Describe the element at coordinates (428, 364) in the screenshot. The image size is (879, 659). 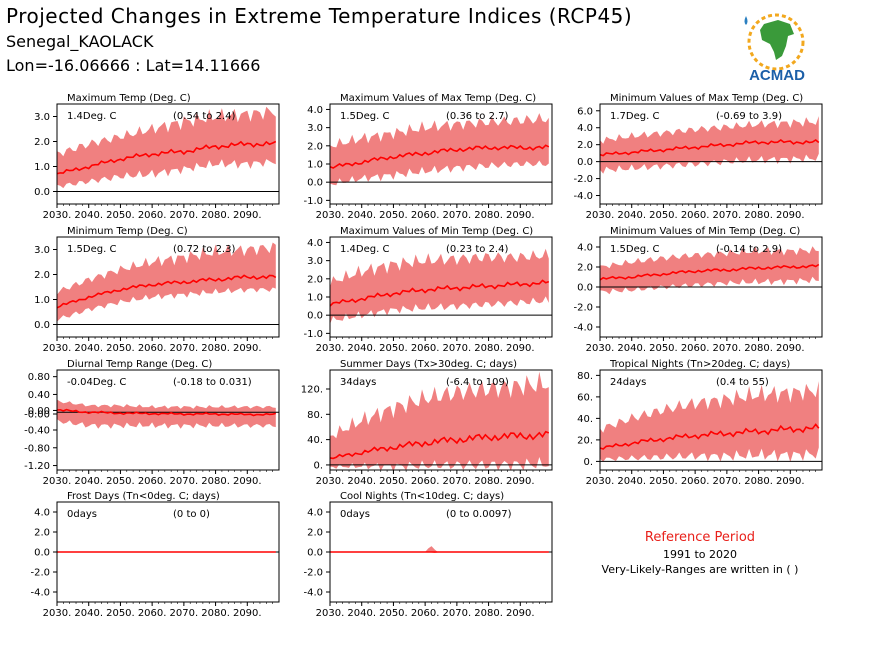
I see `panel-title: Summer Days (Tx>30deg. C; days)` at that location.